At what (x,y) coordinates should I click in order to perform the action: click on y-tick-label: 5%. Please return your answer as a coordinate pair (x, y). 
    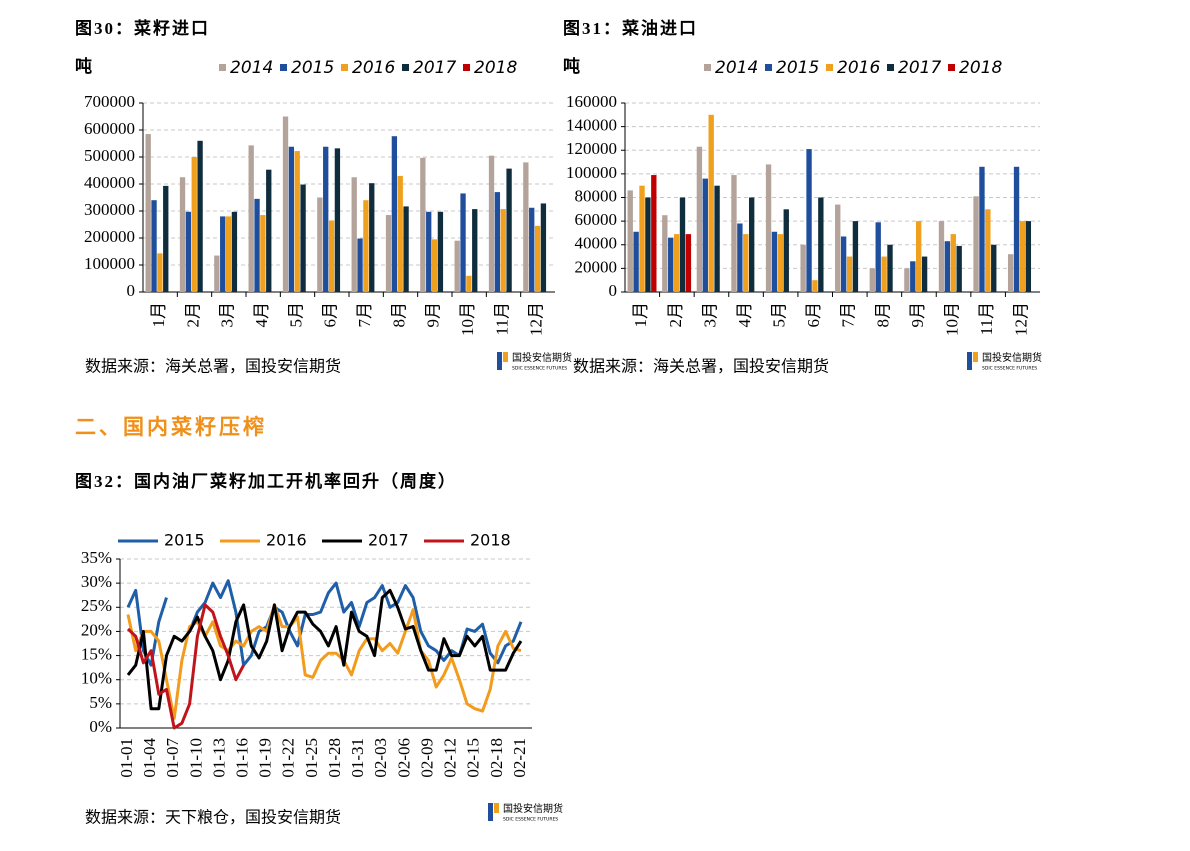
    Looking at the image, I should click on (100, 702).